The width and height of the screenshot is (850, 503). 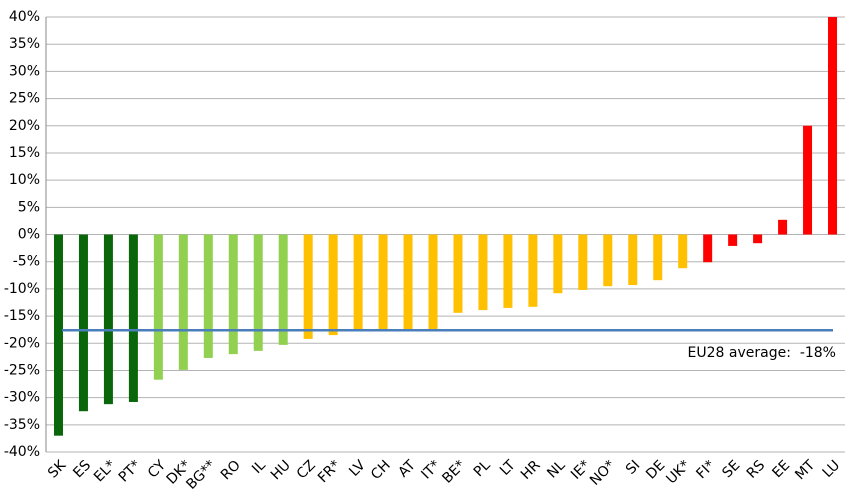 I want to click on x-tick-label: NO*, so click(x=602, y=472).